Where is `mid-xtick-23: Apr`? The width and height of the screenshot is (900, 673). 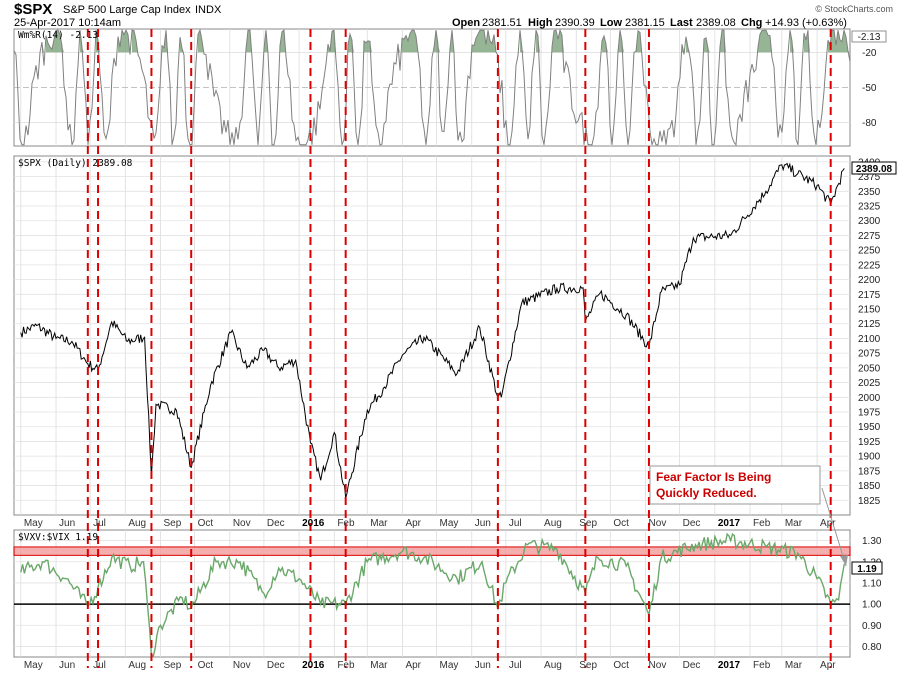 mid-xtick-23: Apr is located at coordinates (828, 523).